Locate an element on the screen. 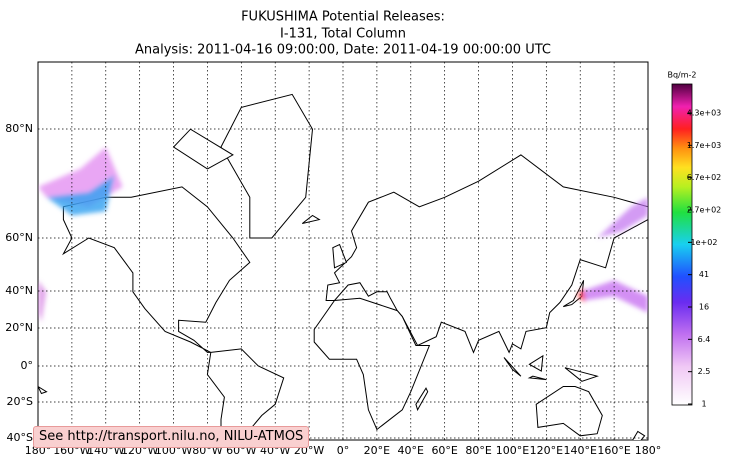  lat-label: 20°N is located at coordinates (19, 327).